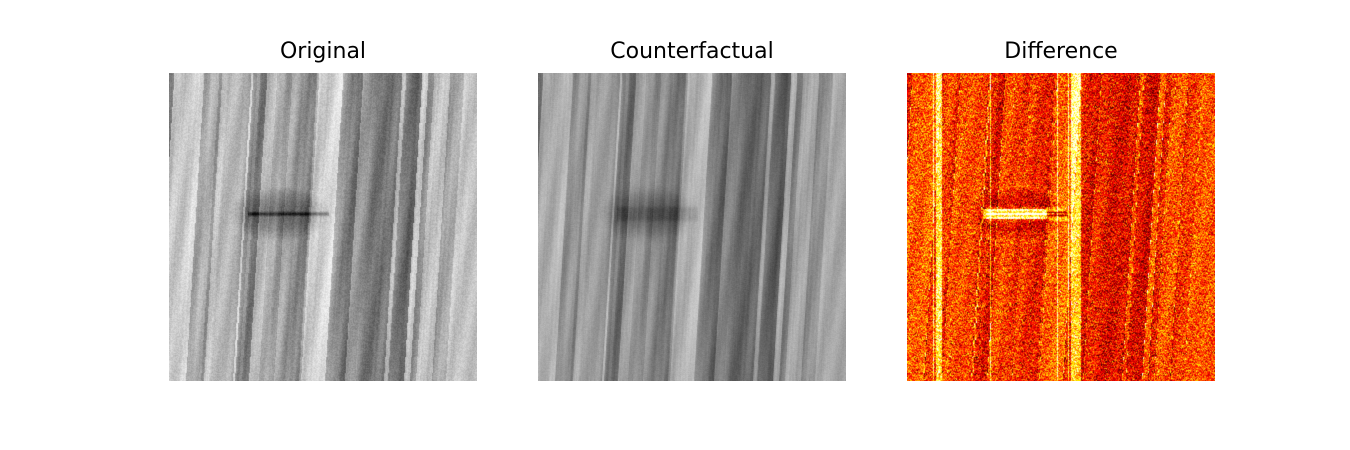 The height and width of the screenshot is (450, 1350). I want to click on counterfactual-title: Counterfactual, so click(692, 51).